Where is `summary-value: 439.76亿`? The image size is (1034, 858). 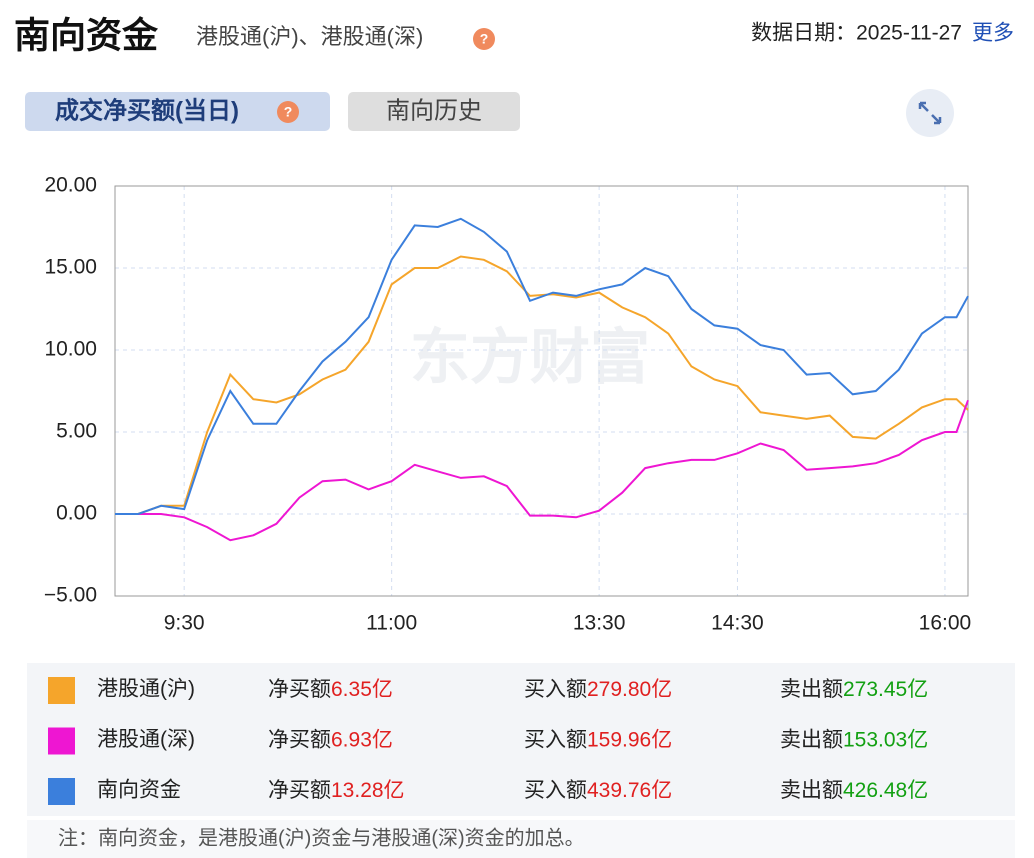 summary-value: 439.76亿 is located at coordinates (629, 790).